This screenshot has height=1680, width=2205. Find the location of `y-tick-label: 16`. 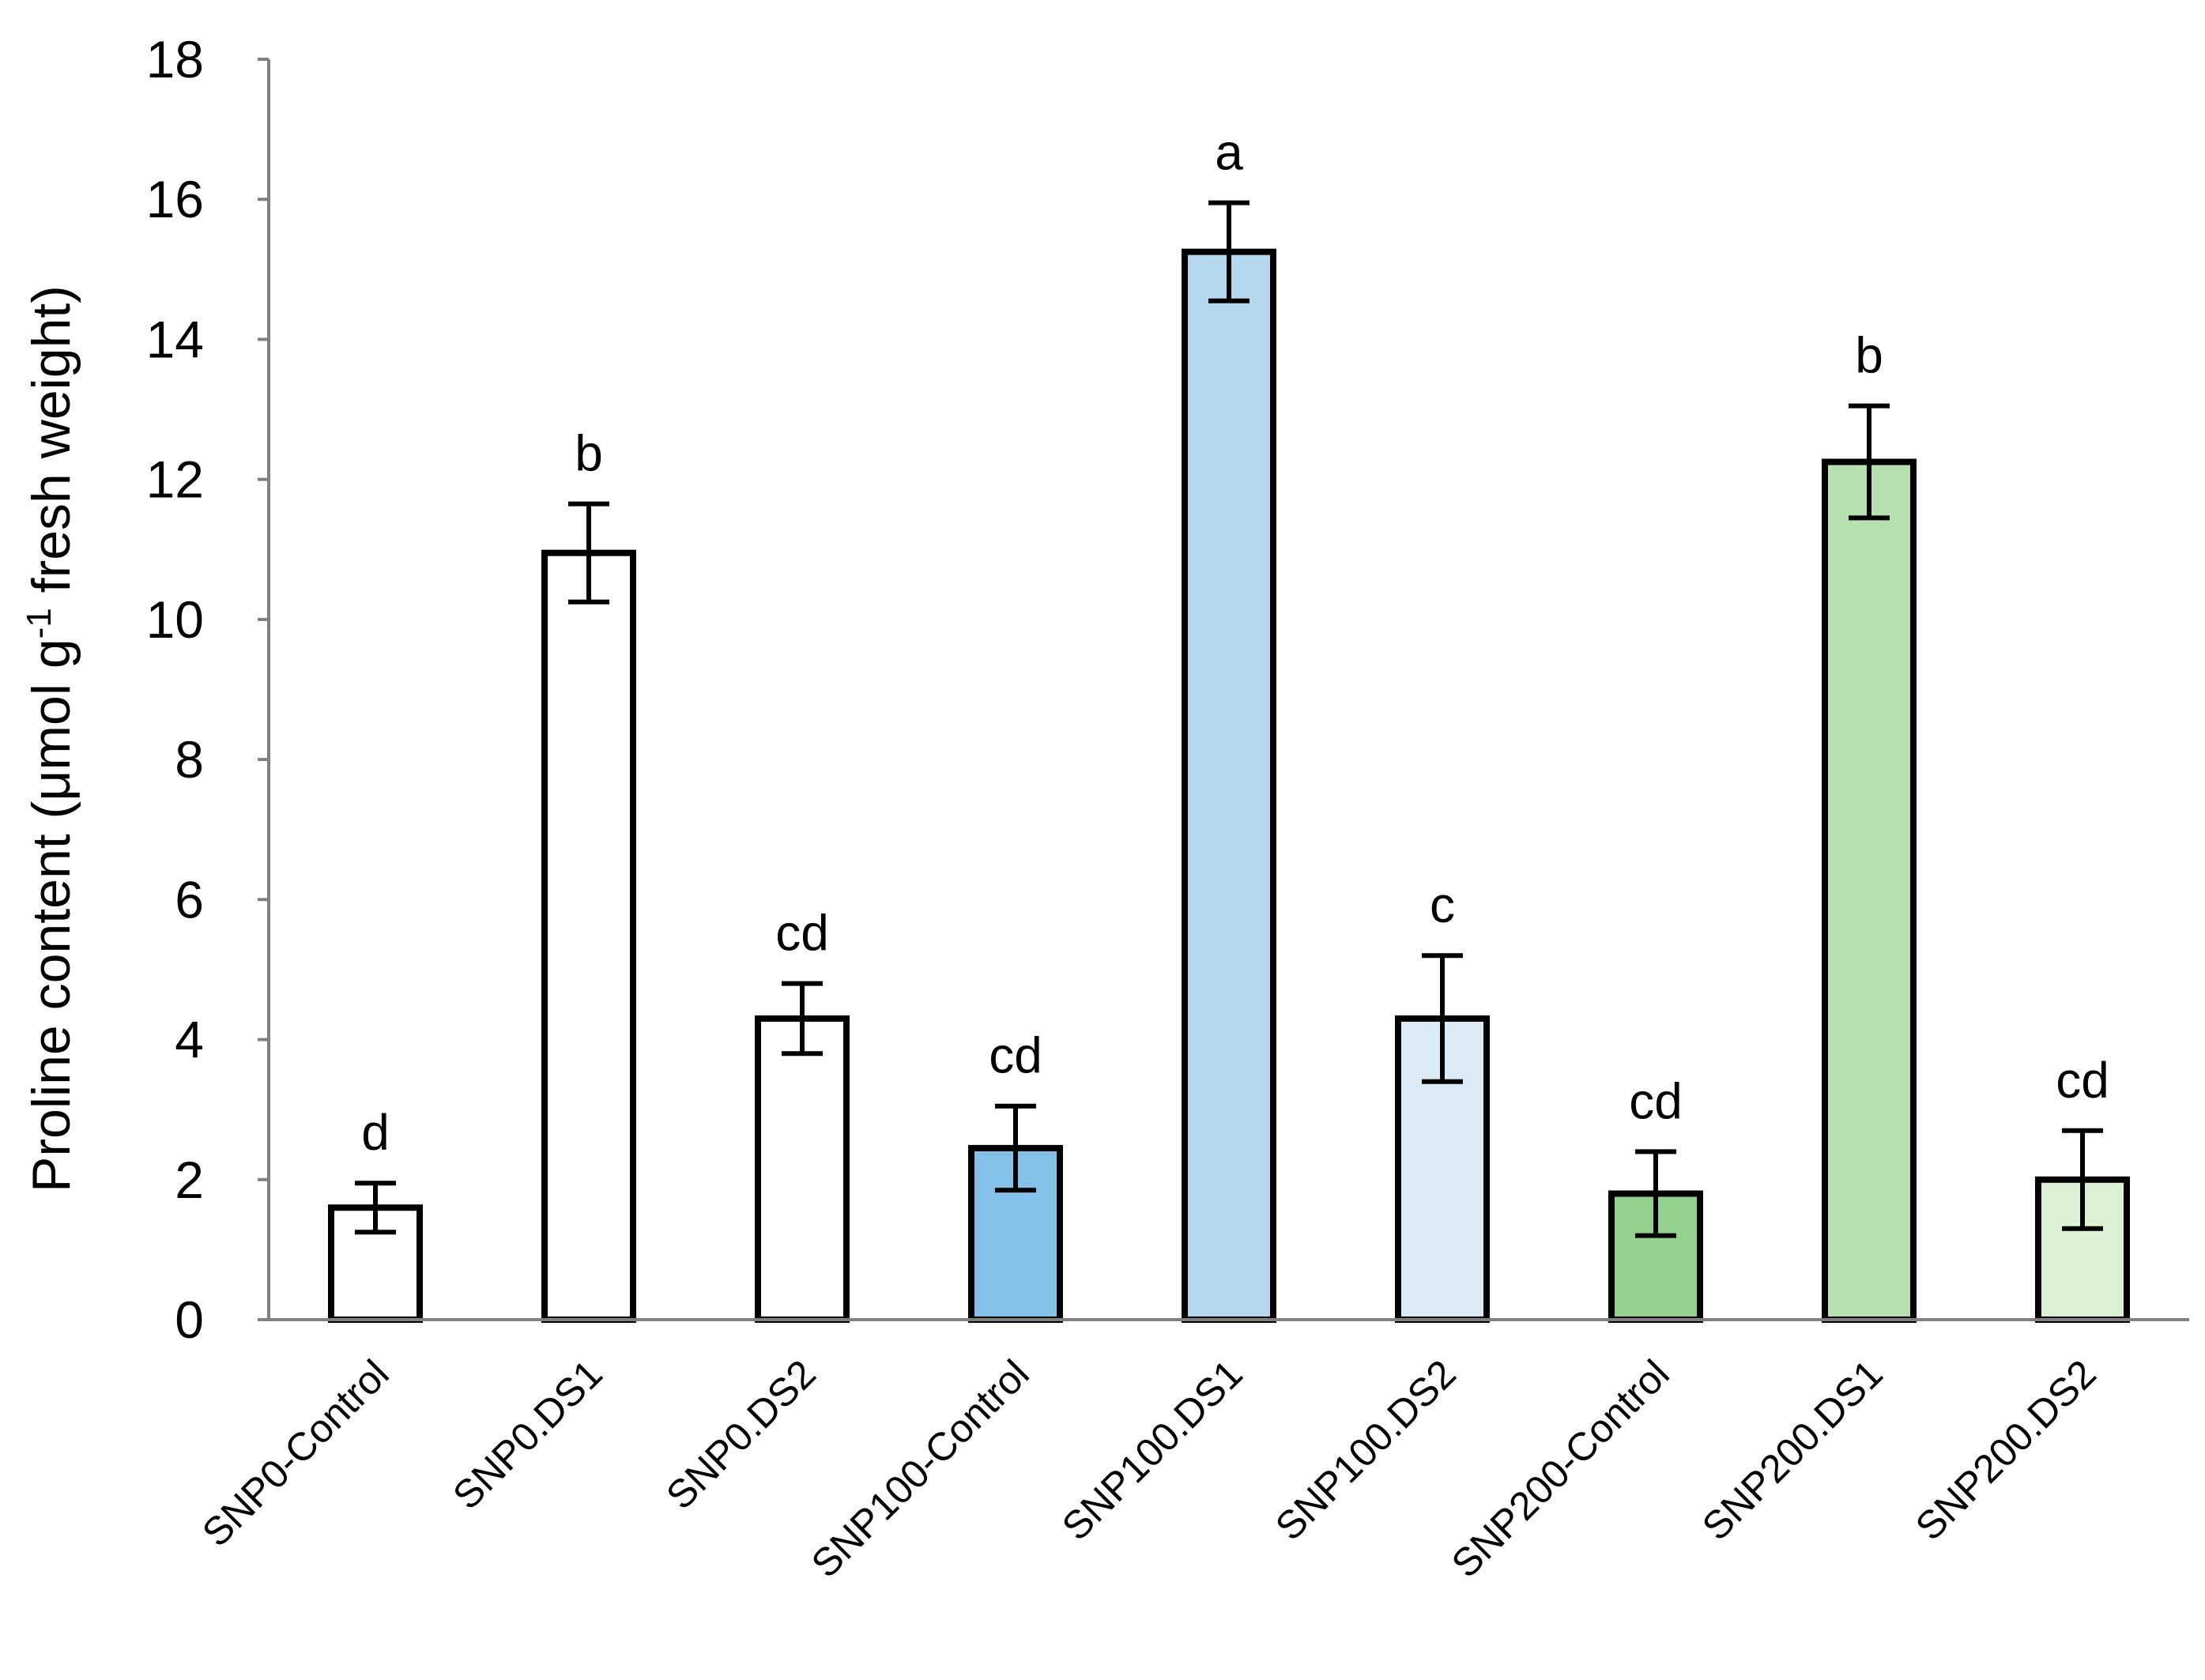

y-tick-label: 16 is located at coordinates (175, 199).